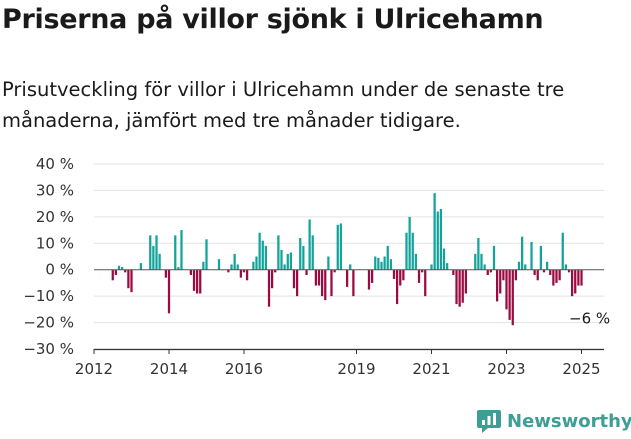  I want to click on newsworthy-logo: Newsworthy, so click(553, 421).